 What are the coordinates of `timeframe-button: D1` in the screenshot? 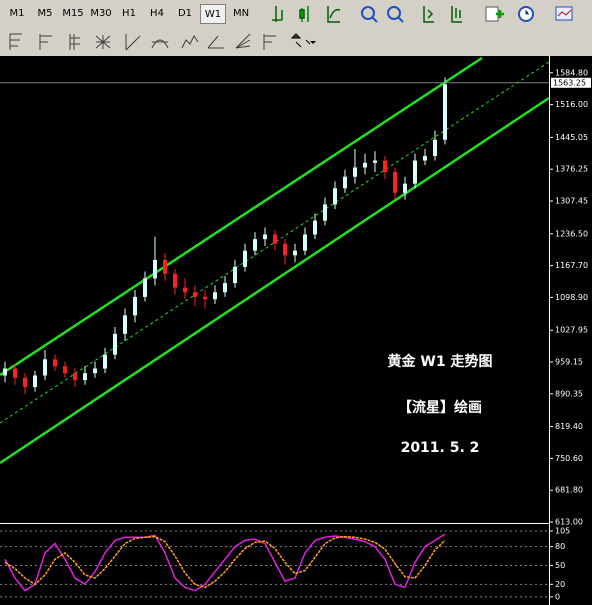 It's located at (185, 13).